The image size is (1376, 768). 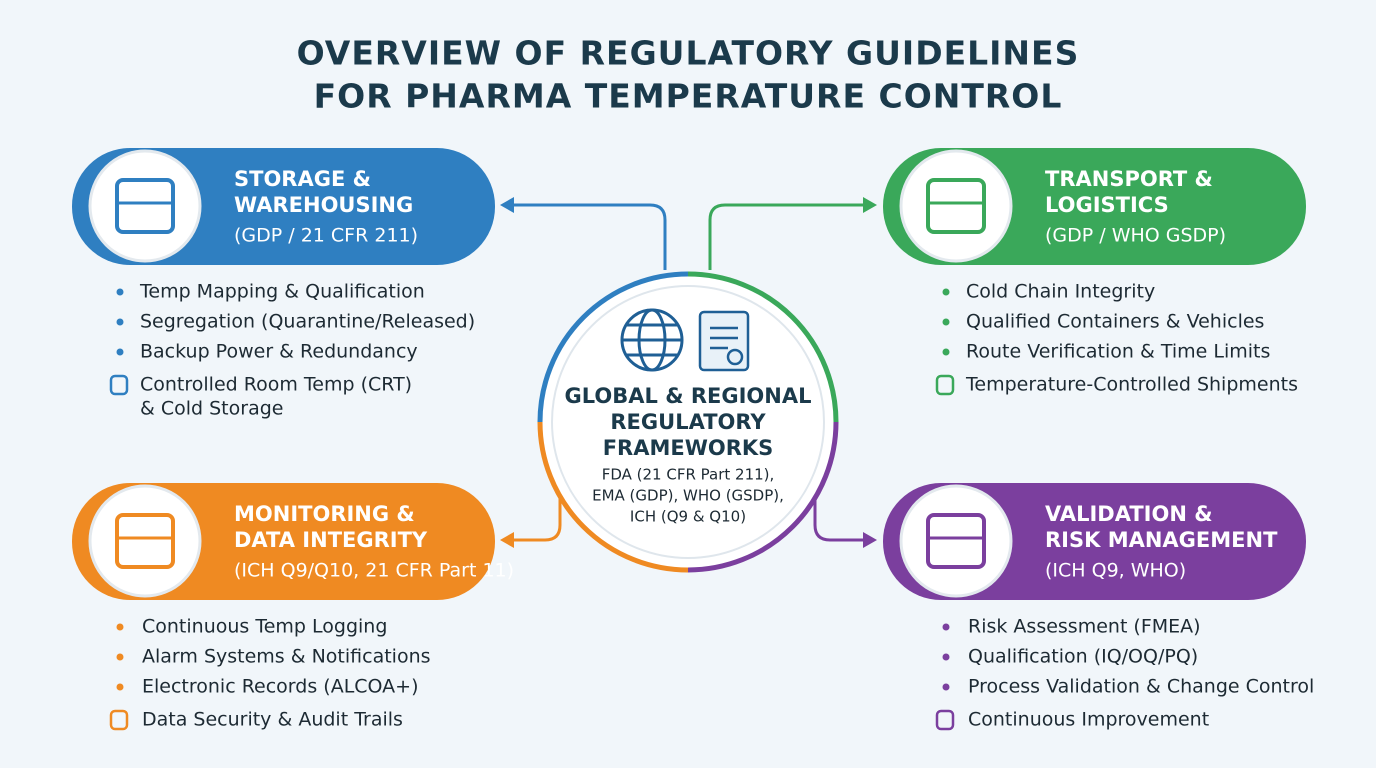 What do you see at coordinates (282, 292) in the screenshot?
I see `list-item: Temp Mapping & Qualification` at bounding box center [282, 292].